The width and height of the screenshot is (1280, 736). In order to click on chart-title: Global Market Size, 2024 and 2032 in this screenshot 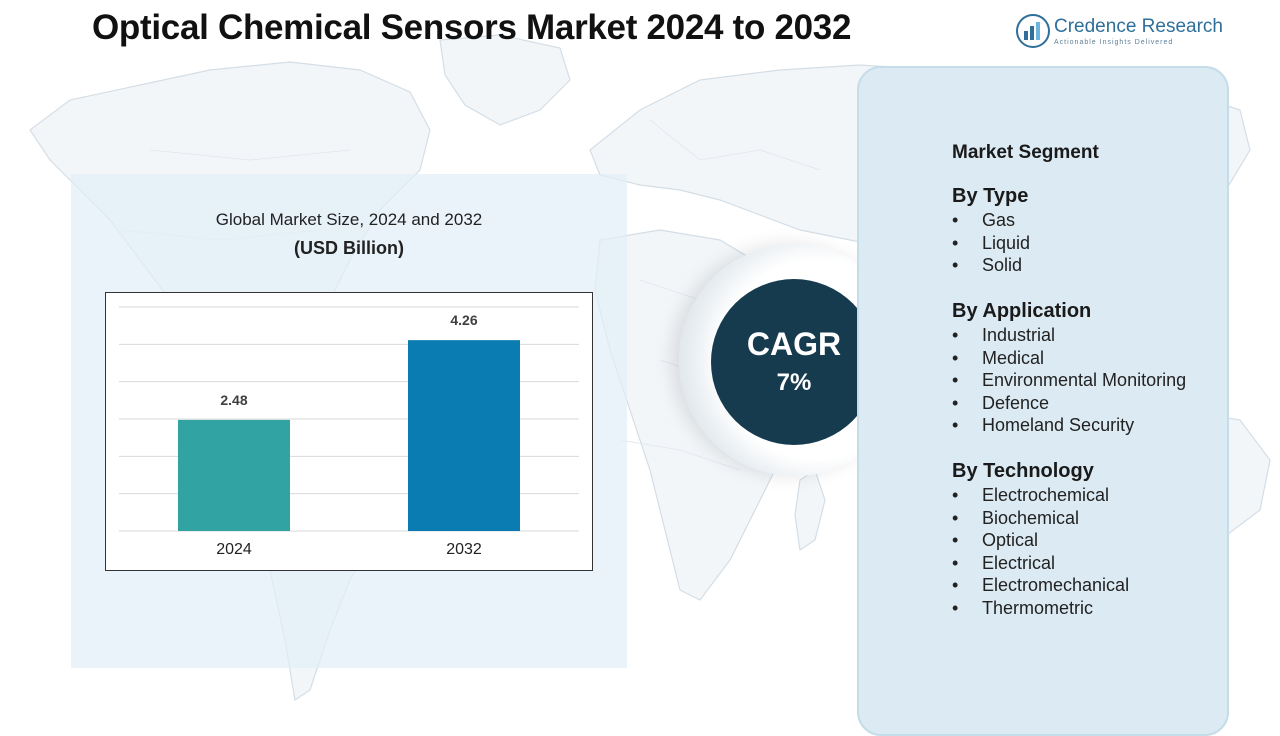, I will do `click(349, 219)`.